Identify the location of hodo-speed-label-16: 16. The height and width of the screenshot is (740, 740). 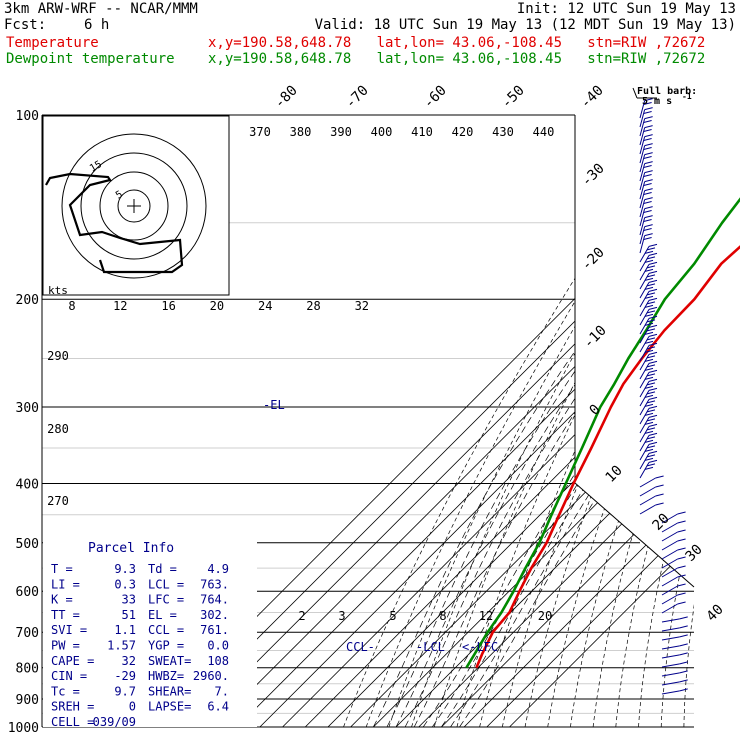
(168, 306).